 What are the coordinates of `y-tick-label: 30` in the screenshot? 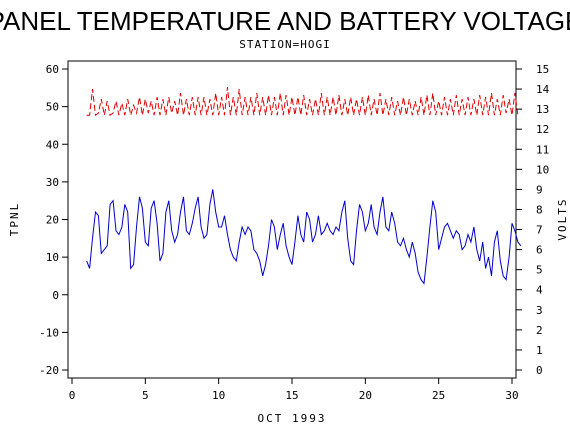 It's located at (52, 182).